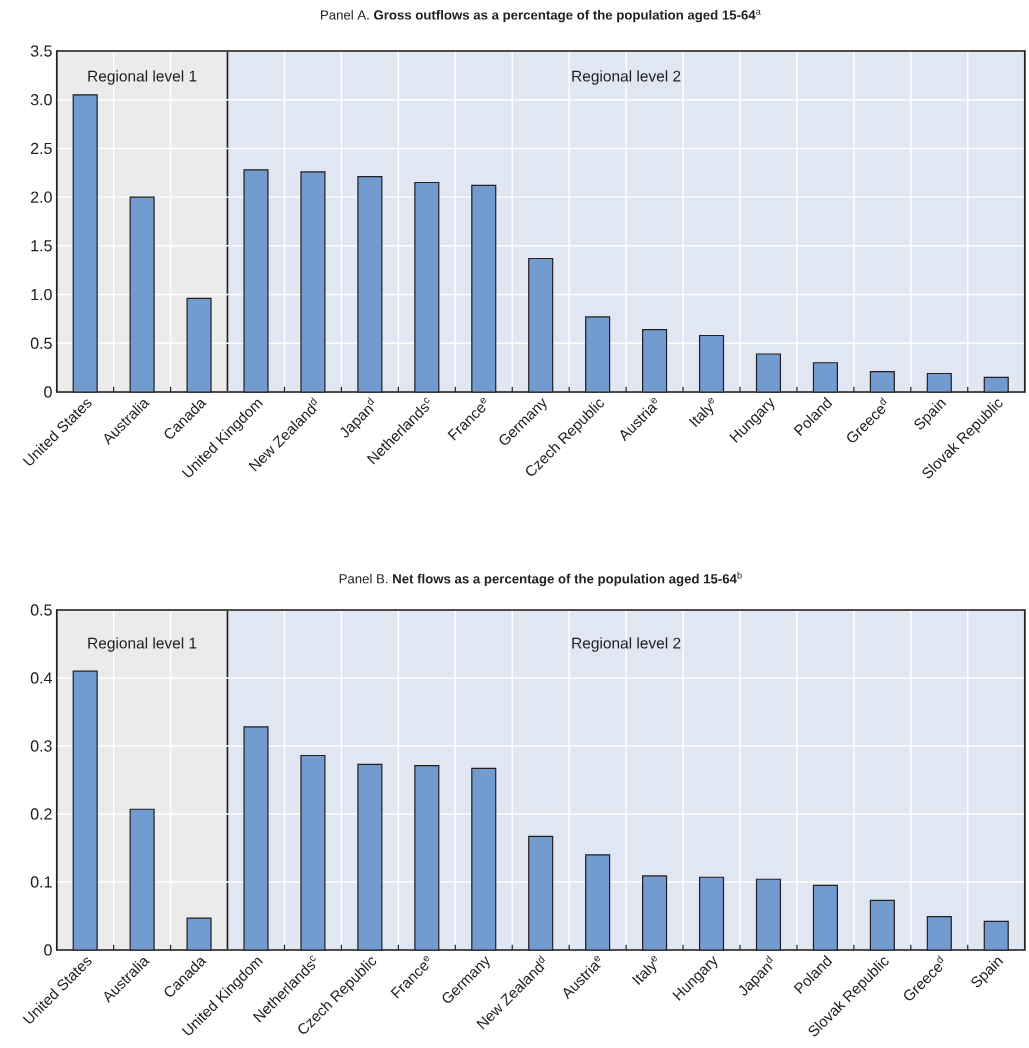 This screenshot has height=1048, width=1029. What do you see at coordinates (541, 16) in the screenshot?
I see `chart-title: Panel A. Gross outflows as a percentage of the population aged 15-64$^{a}$` at bounding box center [541, 16].